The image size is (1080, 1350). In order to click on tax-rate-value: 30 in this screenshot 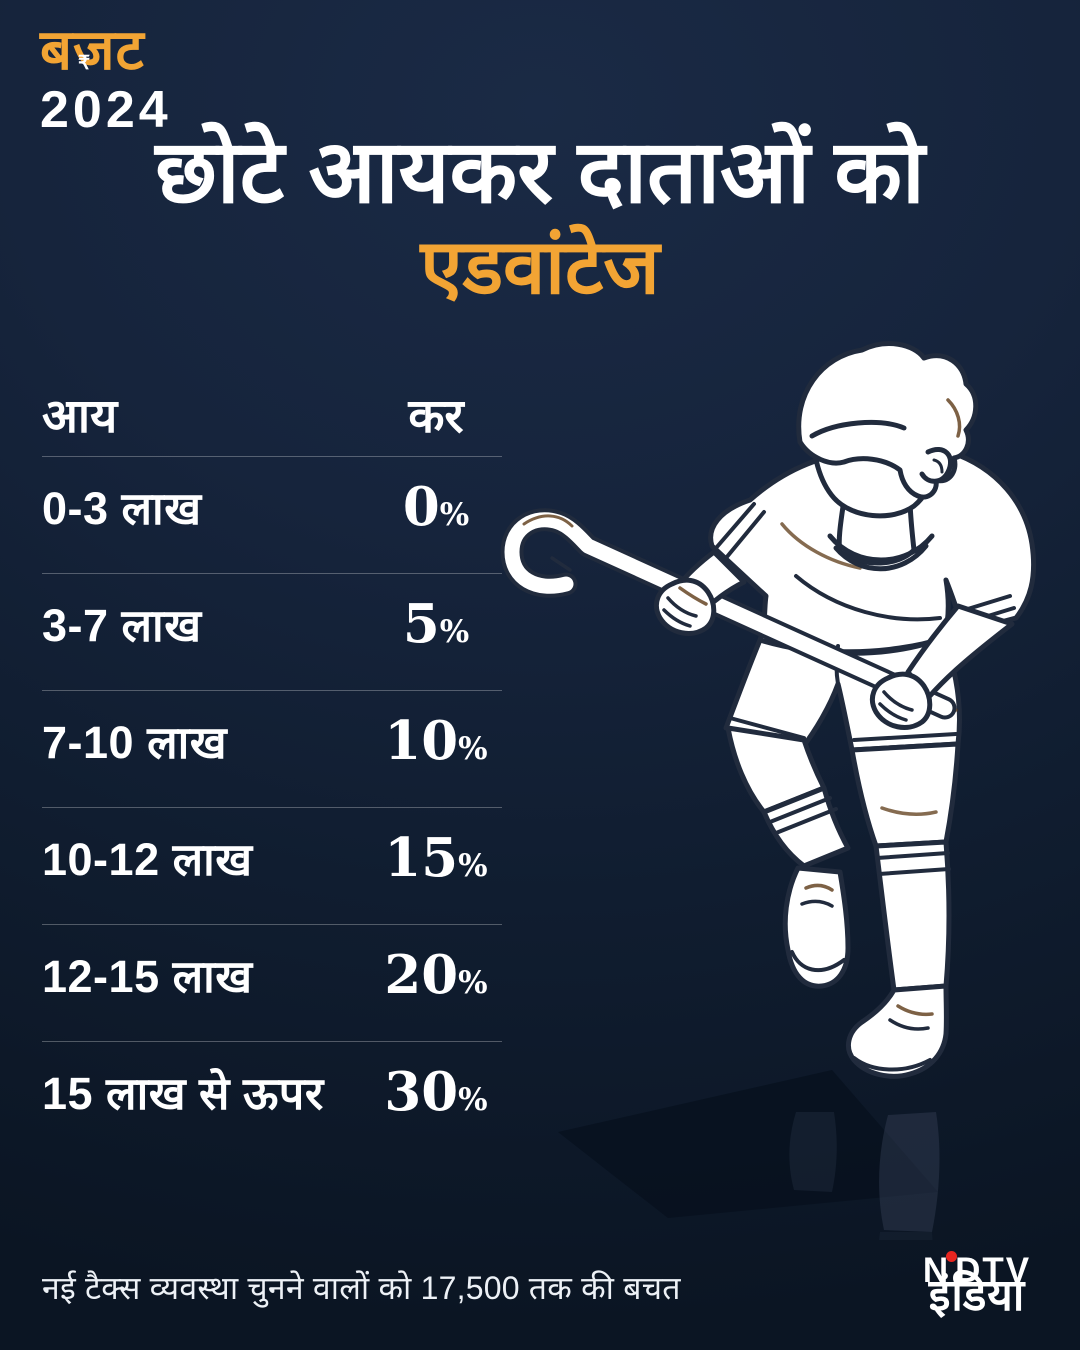, I will do `click(421, 1092)`.